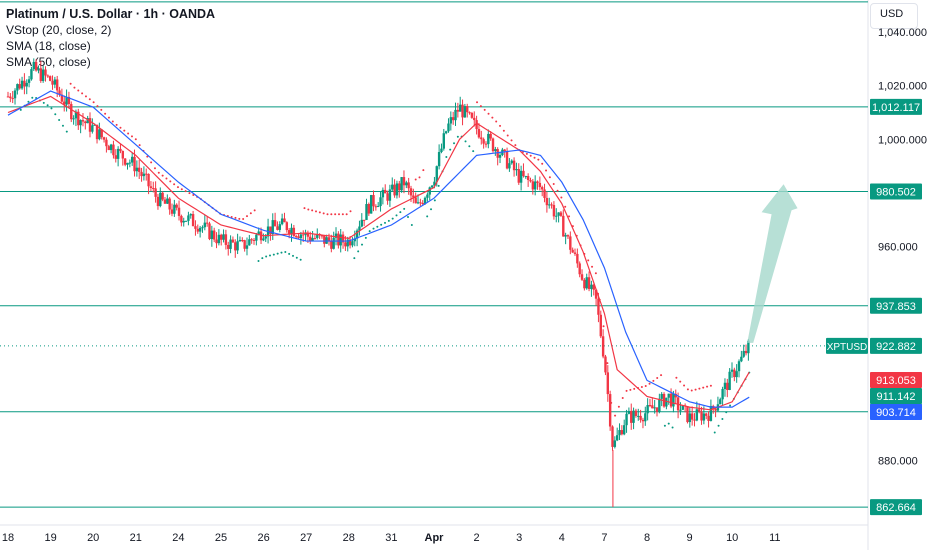  I want to click on price-tag-symbol, so click(896, 345).